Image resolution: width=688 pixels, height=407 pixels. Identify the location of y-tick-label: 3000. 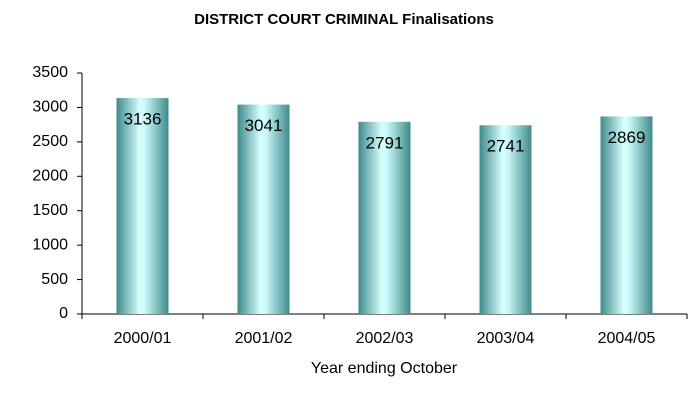
(50, 107).